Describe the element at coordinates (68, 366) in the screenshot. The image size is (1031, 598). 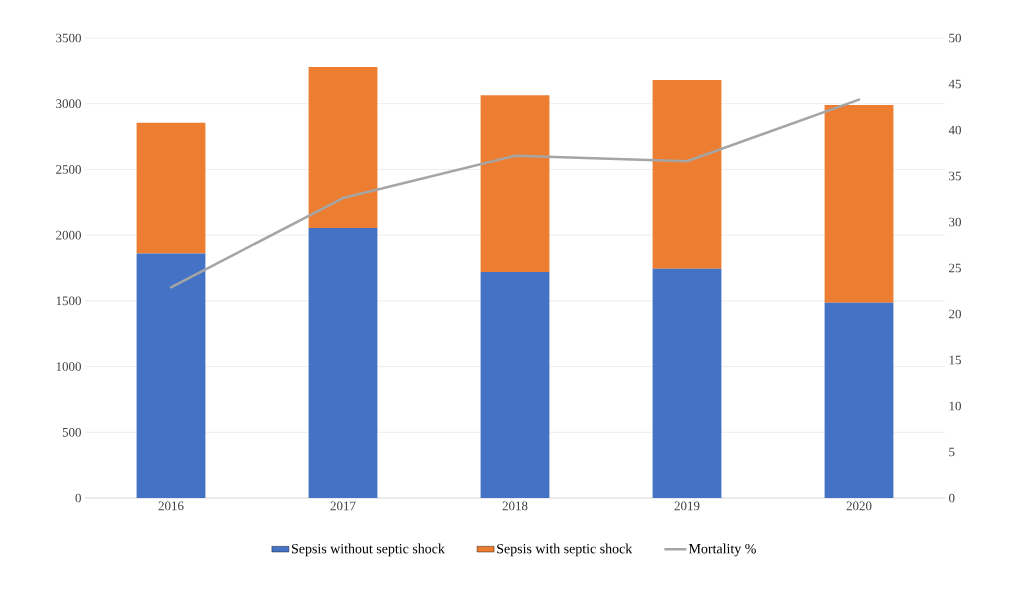
I see `y-tick-label: 1000` at that location.